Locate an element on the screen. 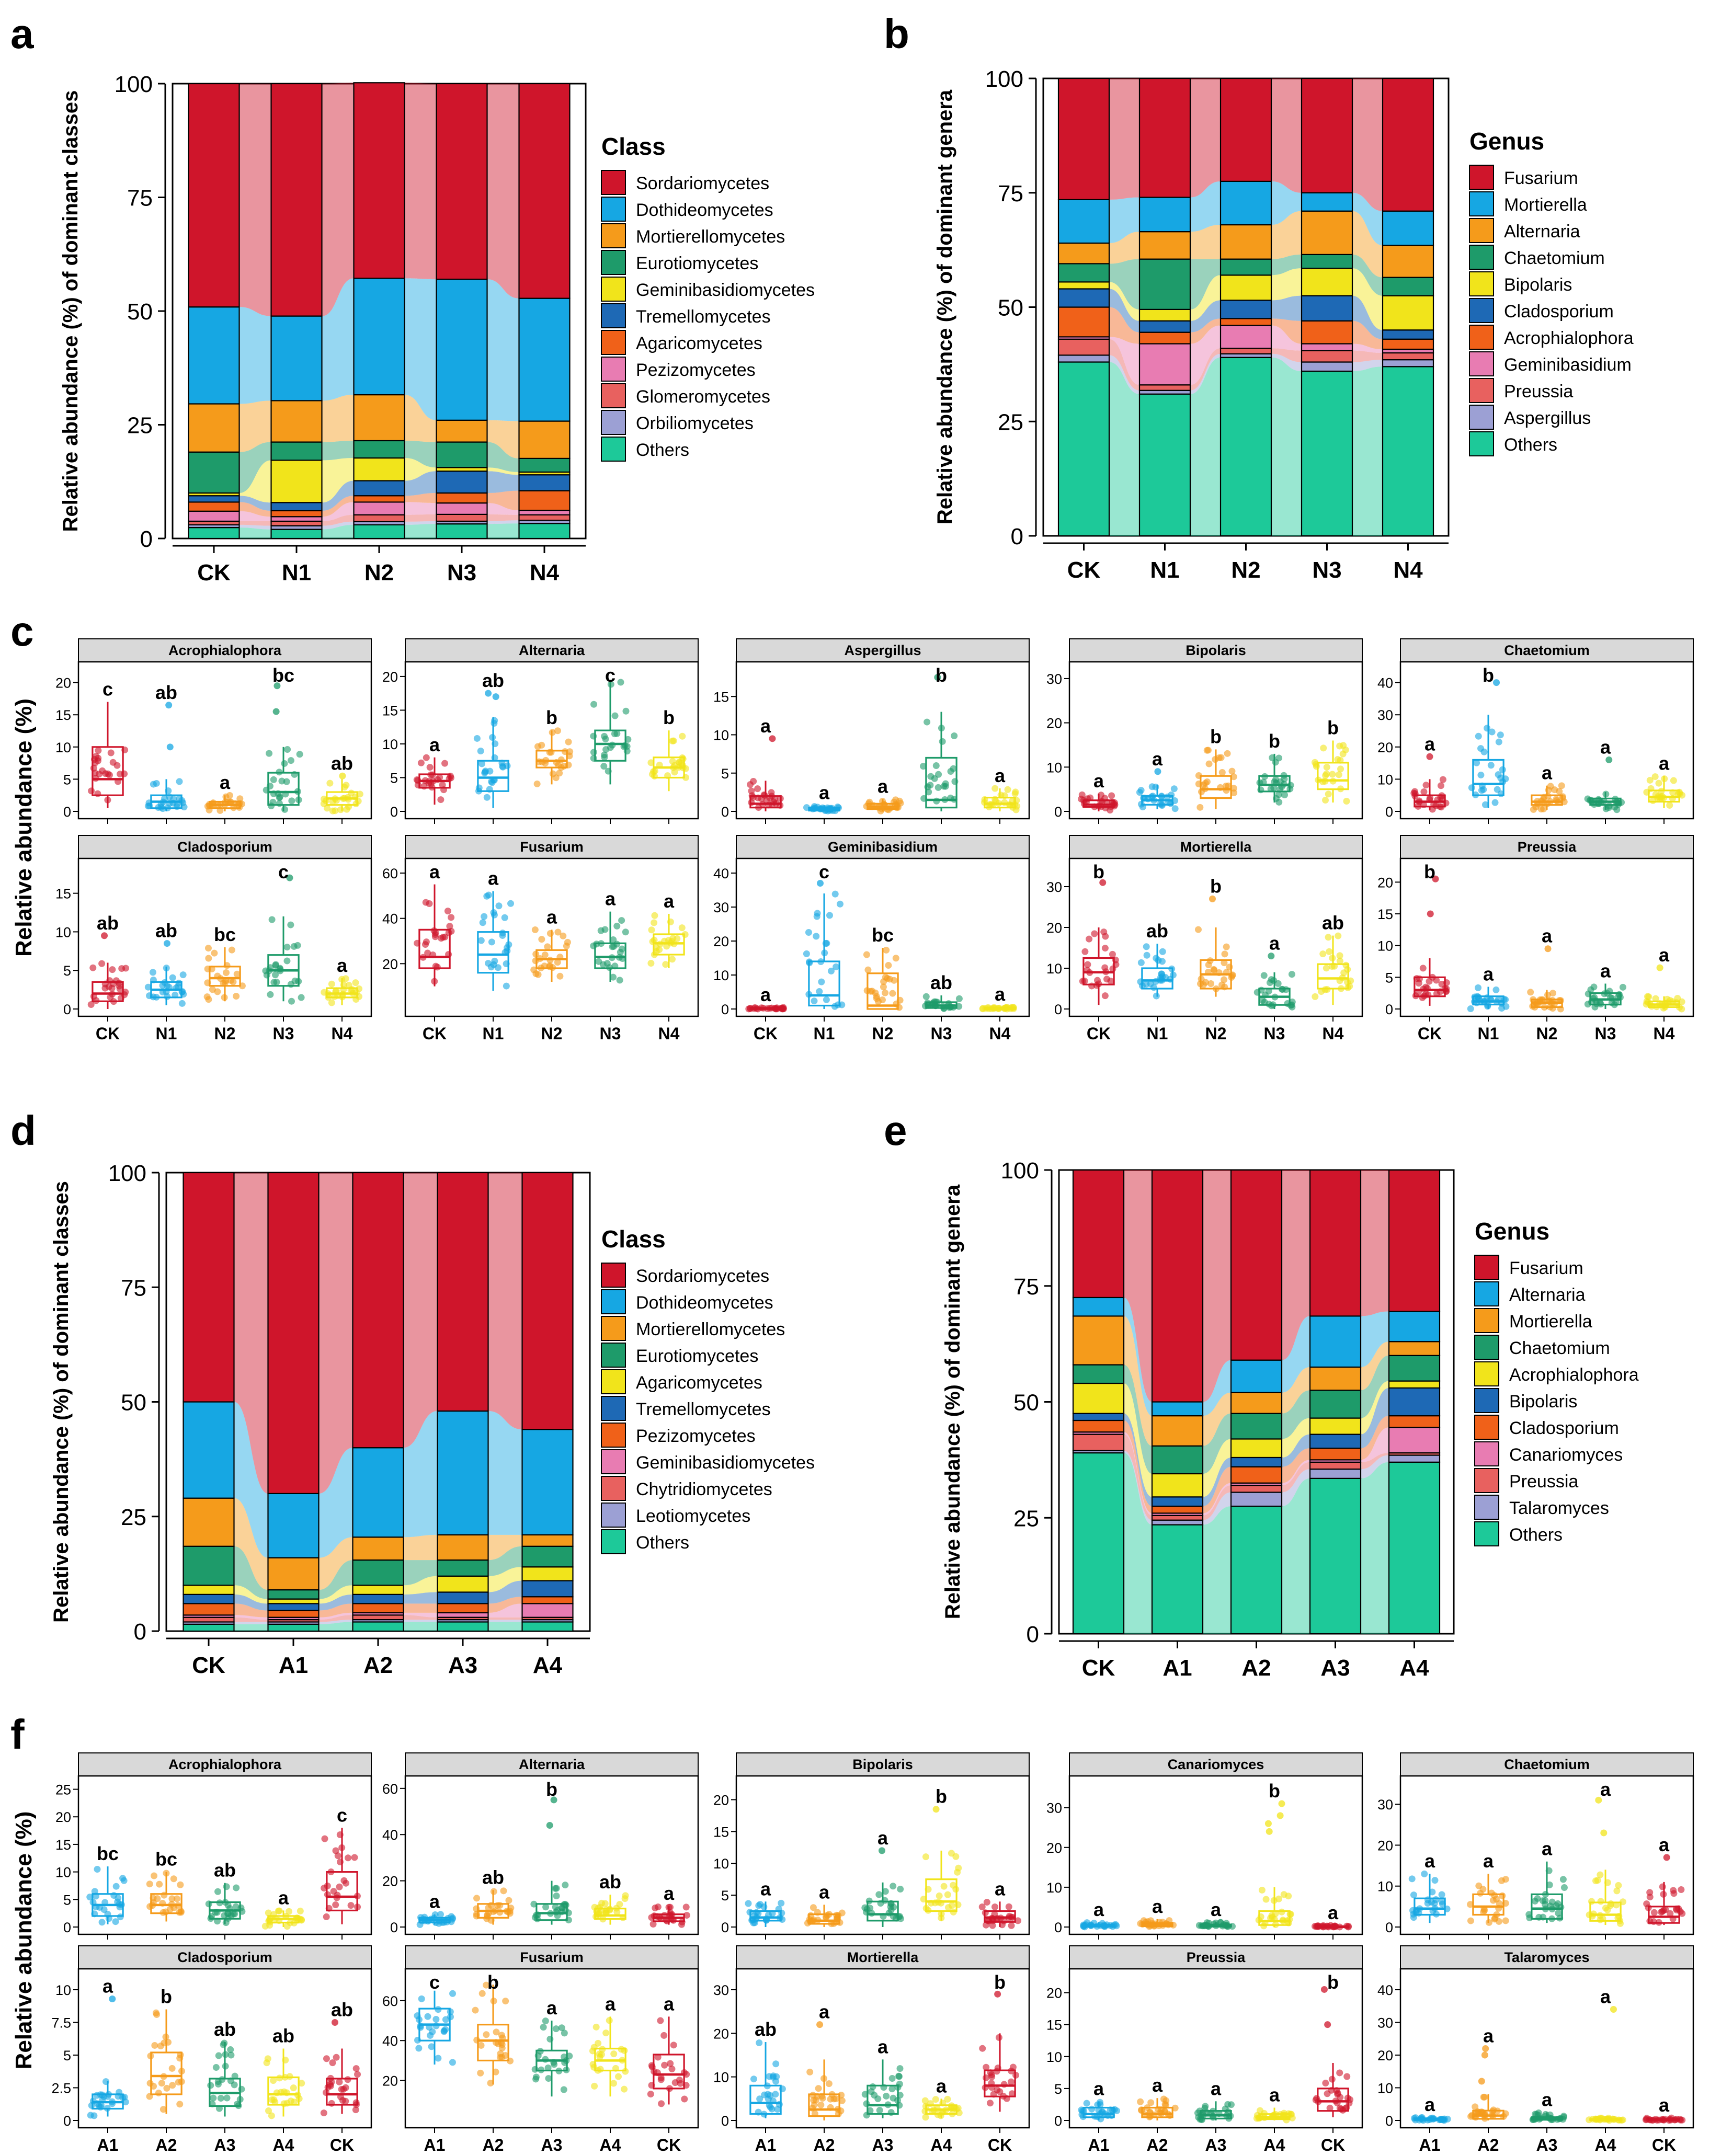  x-tick-label: N3 is located at coordinates (1327, 570).